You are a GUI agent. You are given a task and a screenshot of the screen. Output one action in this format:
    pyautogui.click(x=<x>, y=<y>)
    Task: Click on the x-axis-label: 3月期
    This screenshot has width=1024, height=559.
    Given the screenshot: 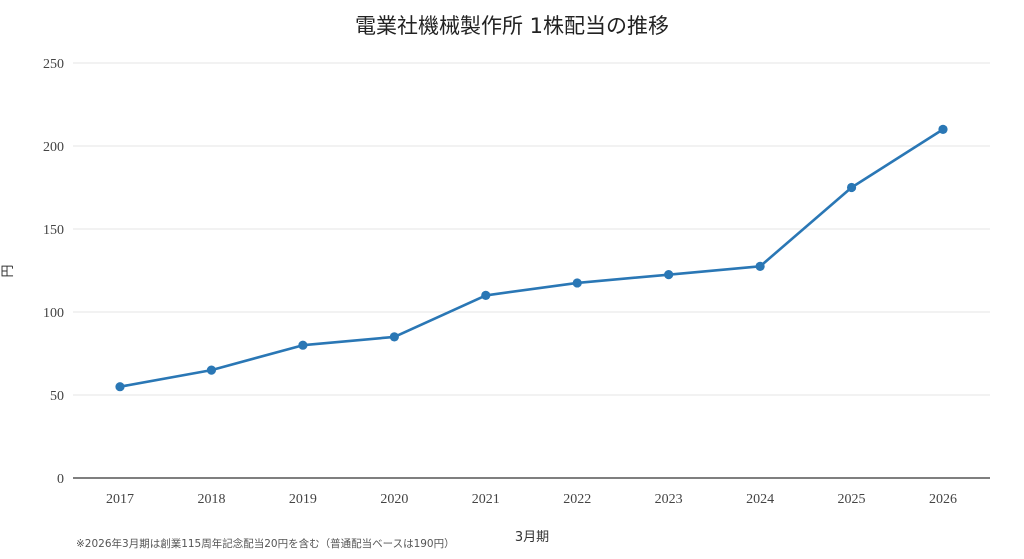 What is the action you would take?
    pyautogui.click(x=532, y=537)
    